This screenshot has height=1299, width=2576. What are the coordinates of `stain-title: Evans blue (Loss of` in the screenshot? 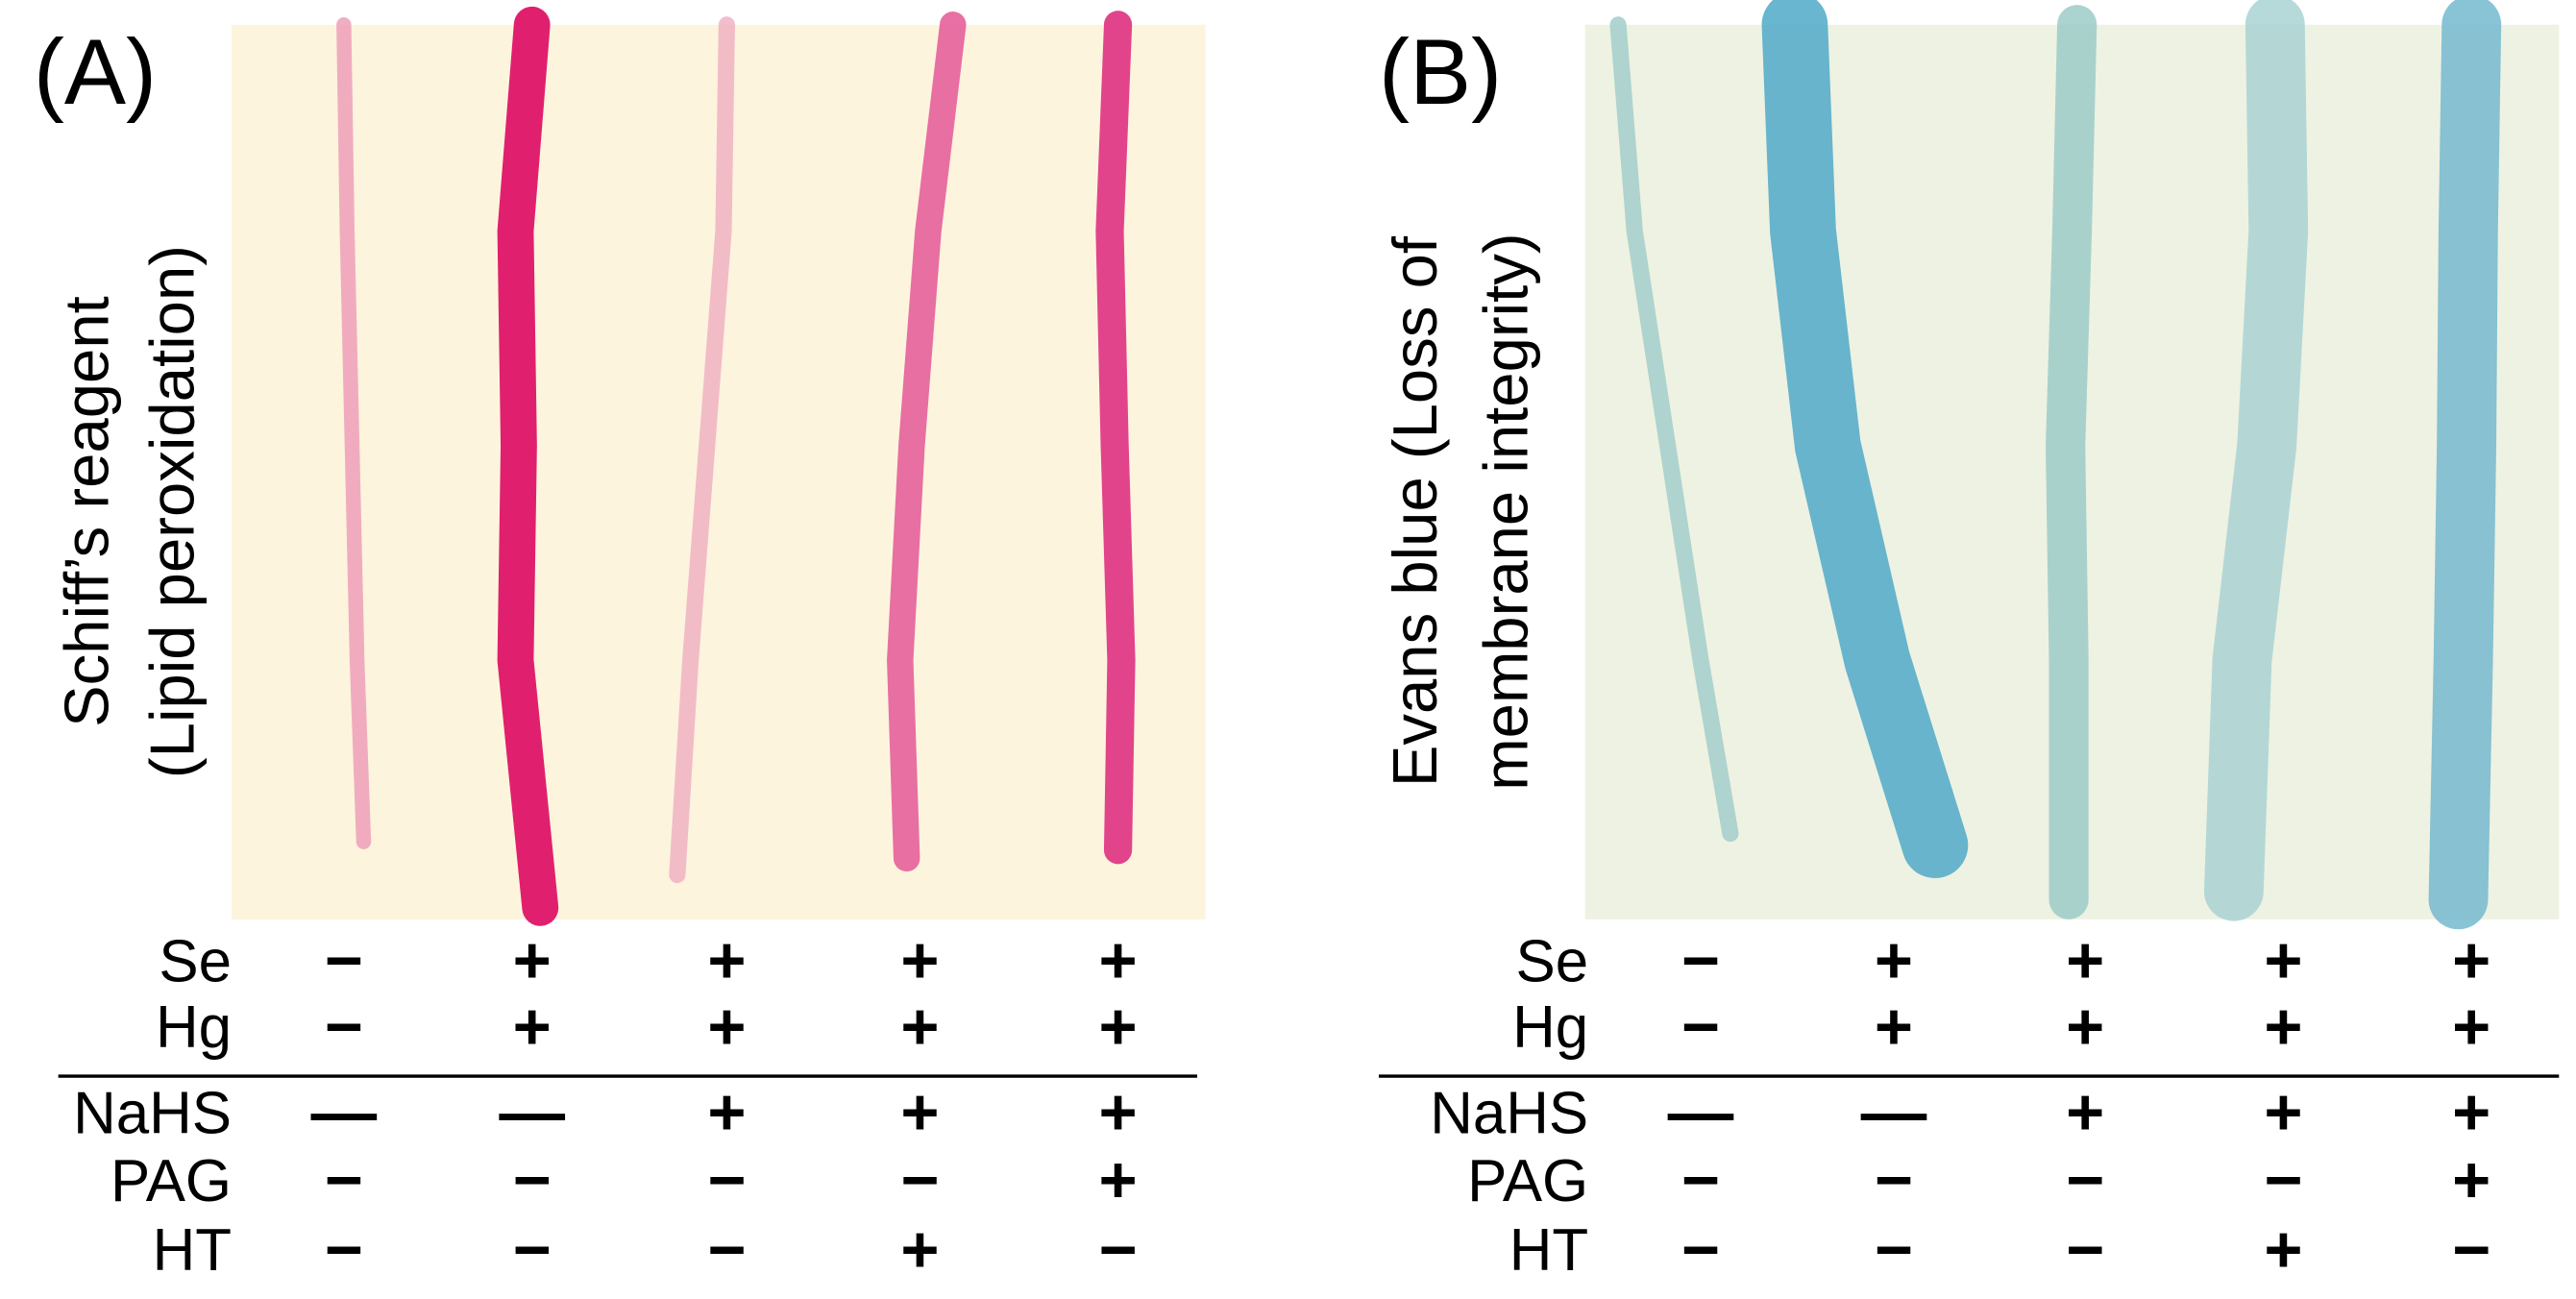 It's located at (1415, 511).